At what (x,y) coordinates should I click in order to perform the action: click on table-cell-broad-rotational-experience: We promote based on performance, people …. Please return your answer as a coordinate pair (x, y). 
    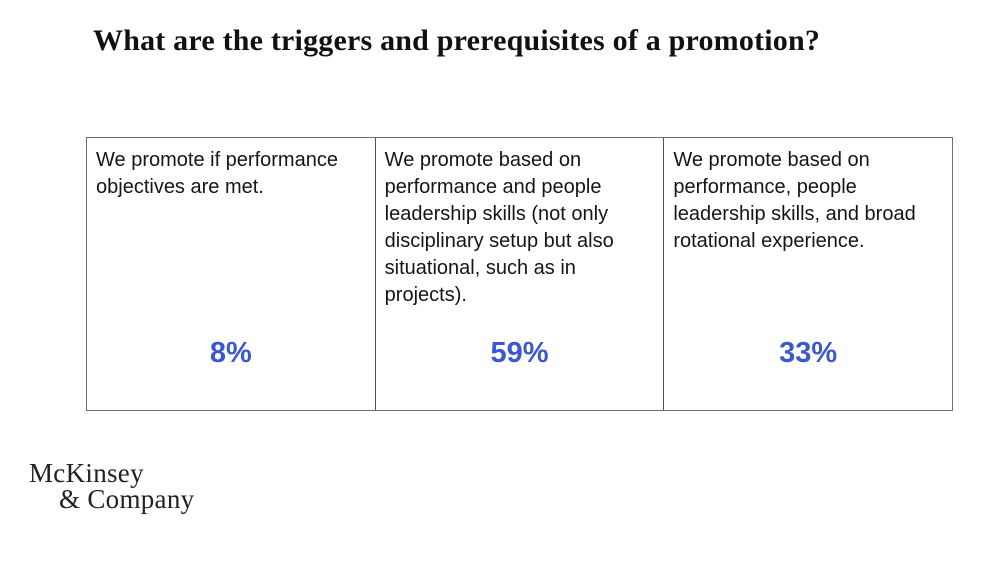
    Looking at the image, I should click on (807, 274).